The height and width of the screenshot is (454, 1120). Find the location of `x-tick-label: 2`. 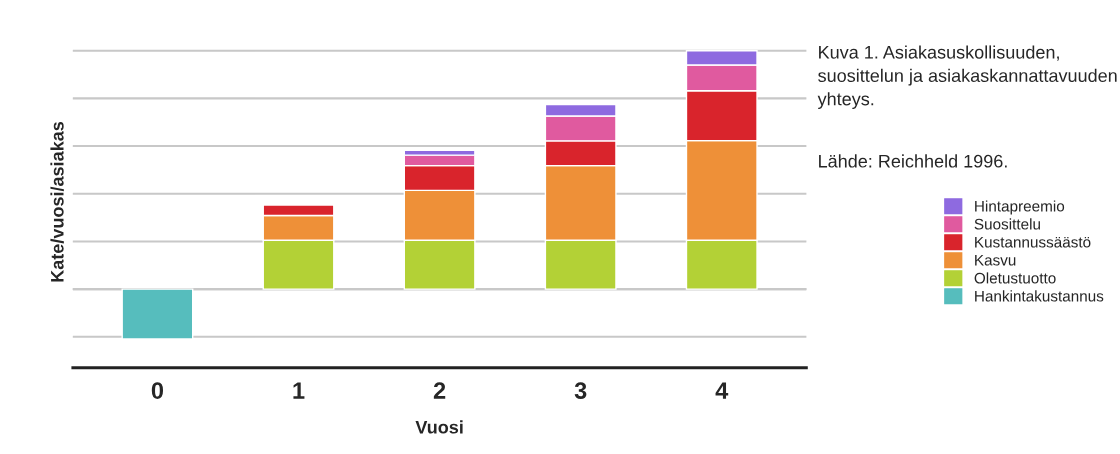

x-tick-label: 2 is located at coordinates (439, 390).